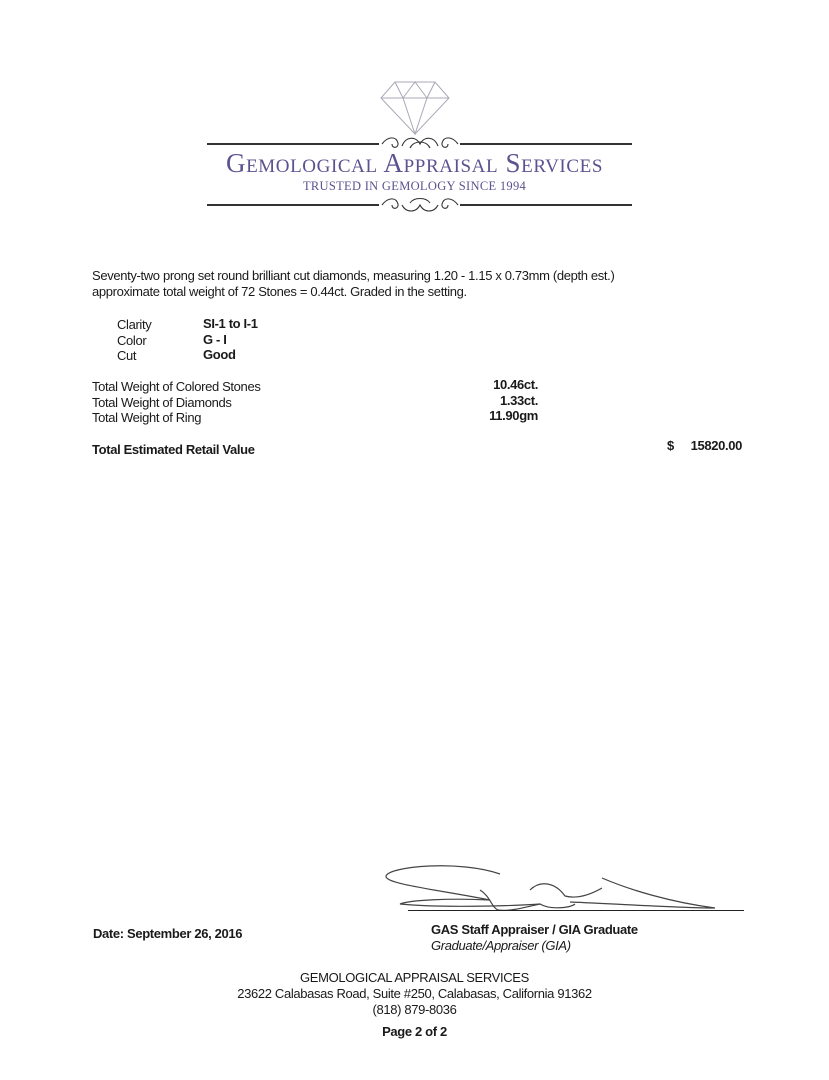  What do you see at coordinates (414, 186) in the screenshot?
I see `company-tagline: TRUSTED IN GEMOLOGY SINCE 1994` at bounding box center [414, 186].